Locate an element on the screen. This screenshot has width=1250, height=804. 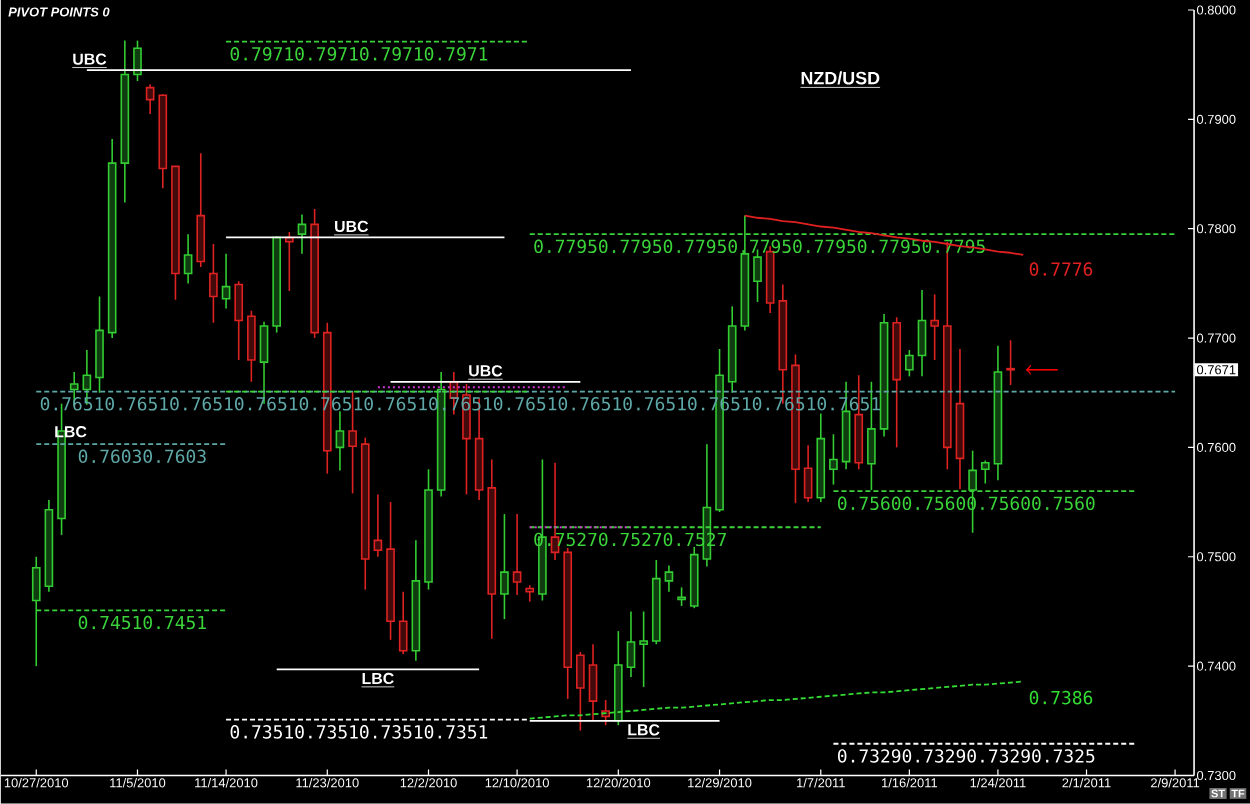
series-label: 0.76030.7603 is located at coordinates (142, 456).